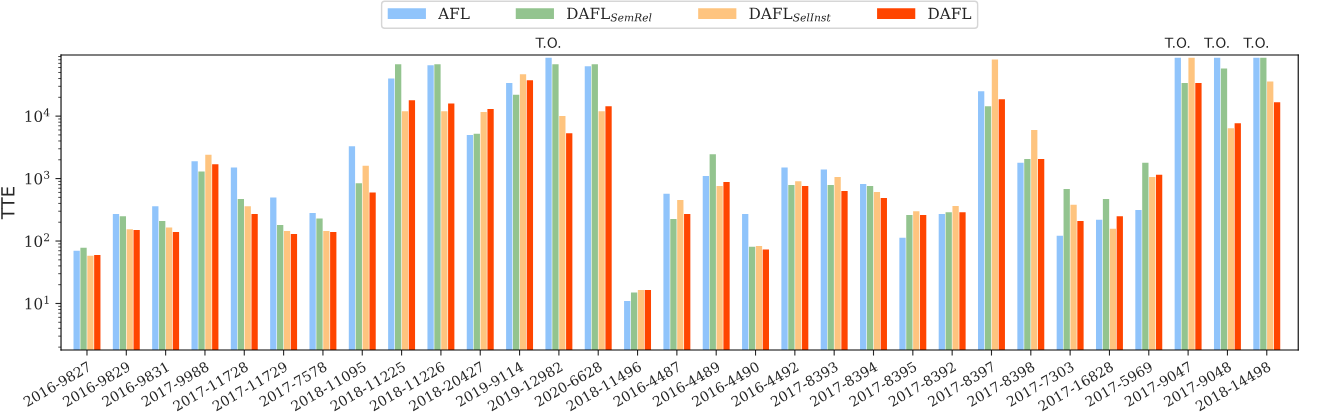 This screenshot has height=414, width=1318. What do you see at coordinates (950, 13) in the screenshot?
I see `legend-label: DAFL` at bounding box center [950, 13].